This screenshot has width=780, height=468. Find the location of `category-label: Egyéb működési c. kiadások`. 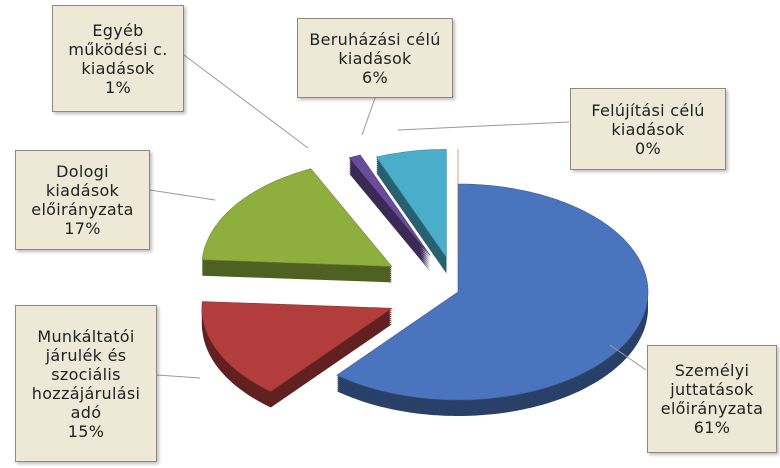

category-label: Egyéb működési c. kiadások is located at coordinates (118, 49).